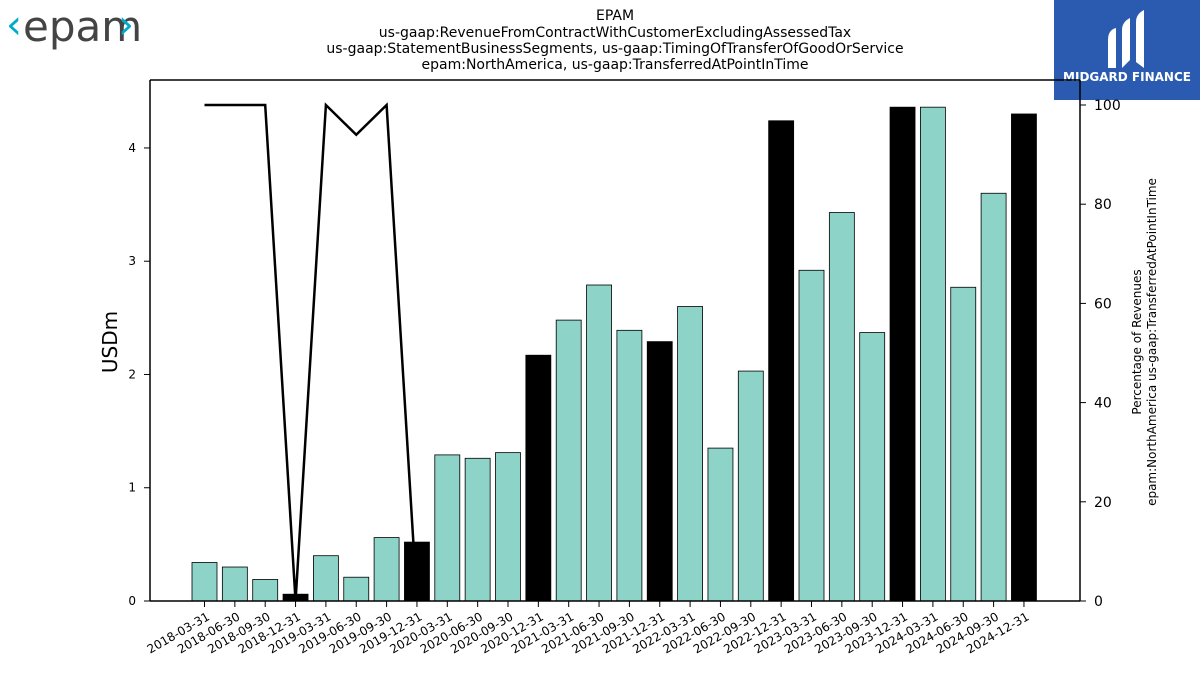 The width and height of the screenshot is (1200, 675). I want to click on logo-right-bracket: ›, so click(126, 25).